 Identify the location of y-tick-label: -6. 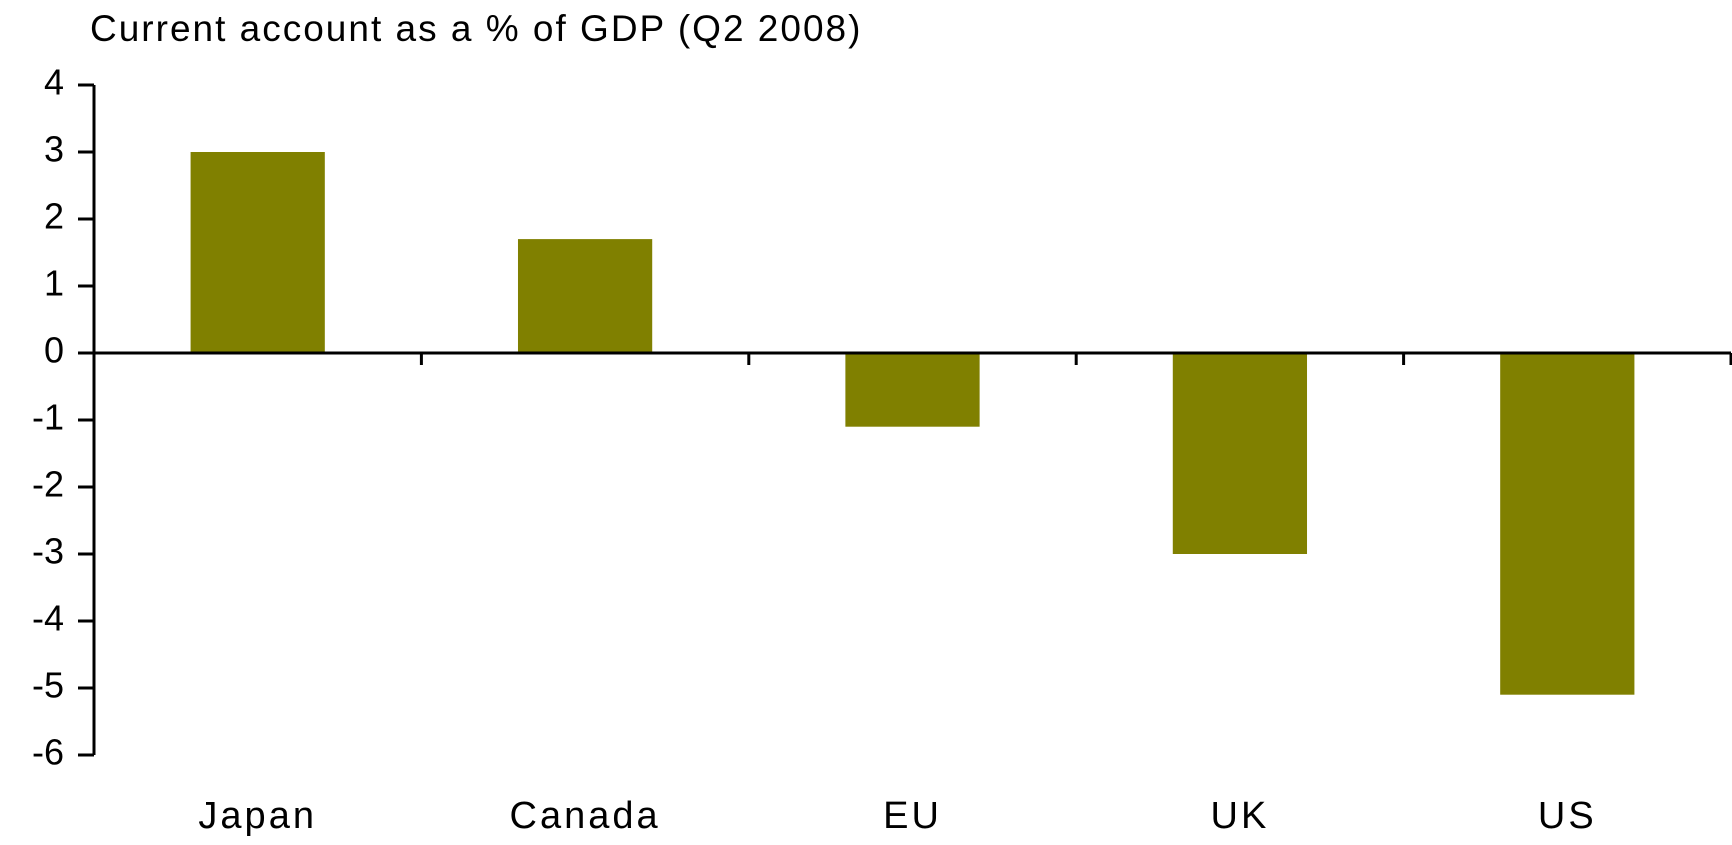
(48, 752).